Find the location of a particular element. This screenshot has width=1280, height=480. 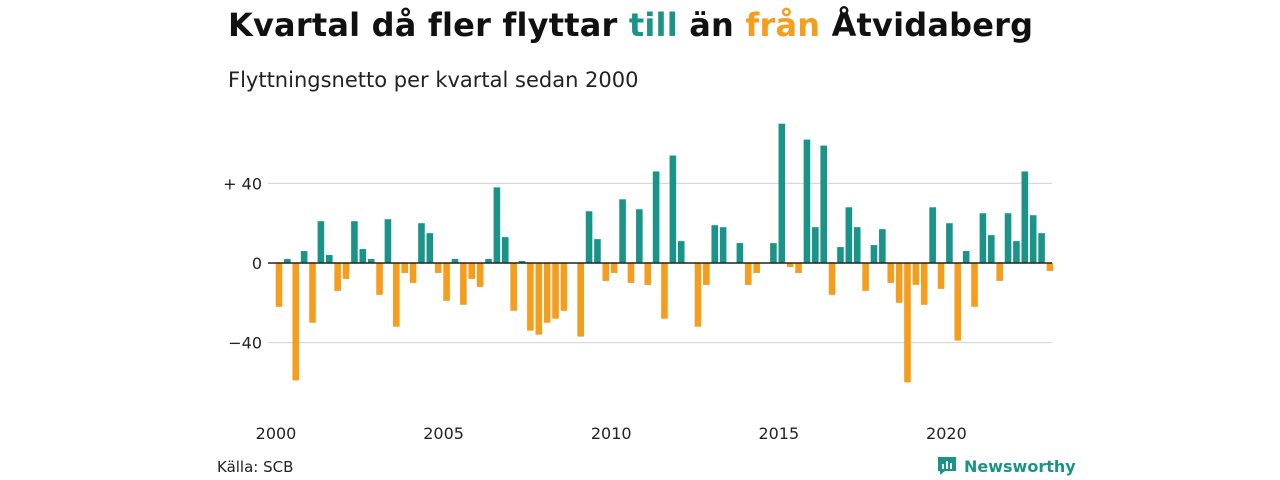

x-tick-label: 2015 is located at coordinates (778, 433).